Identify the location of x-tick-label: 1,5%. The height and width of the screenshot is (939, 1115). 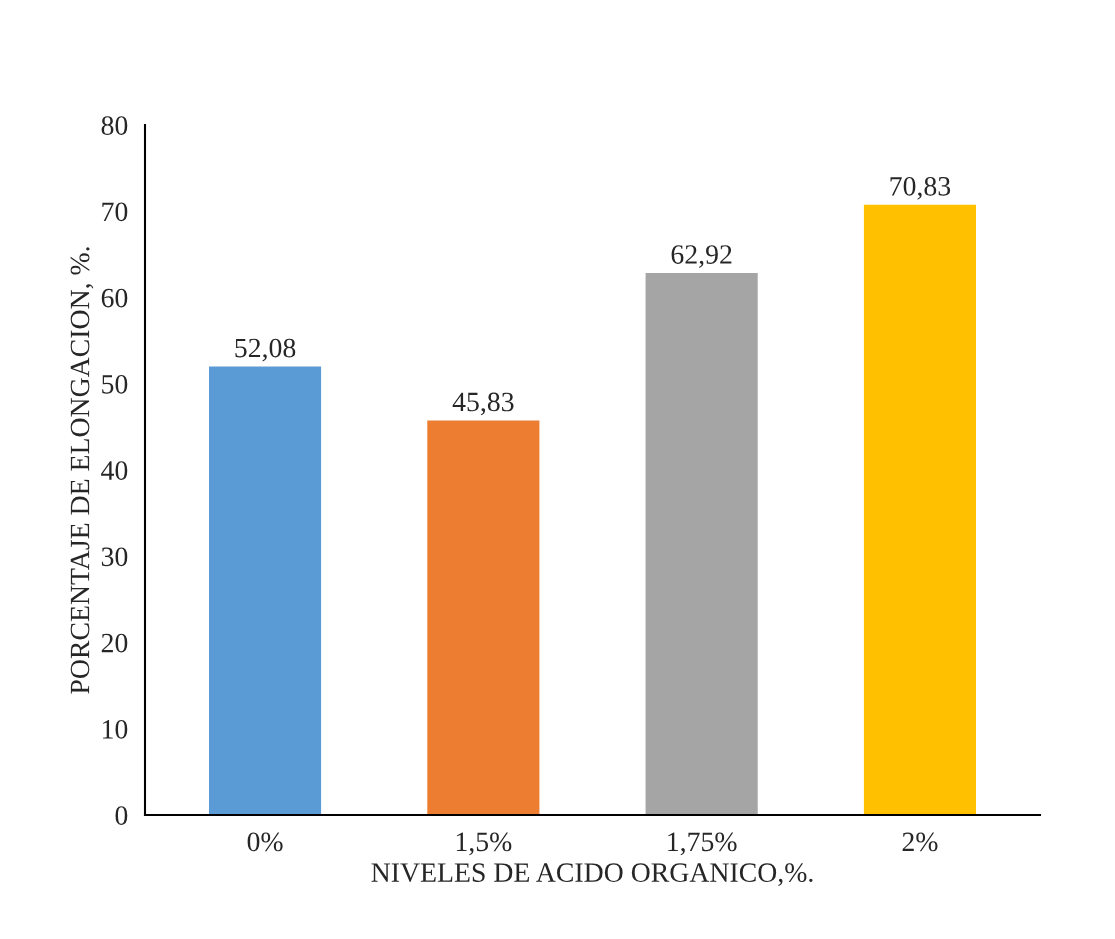
(484, 844).